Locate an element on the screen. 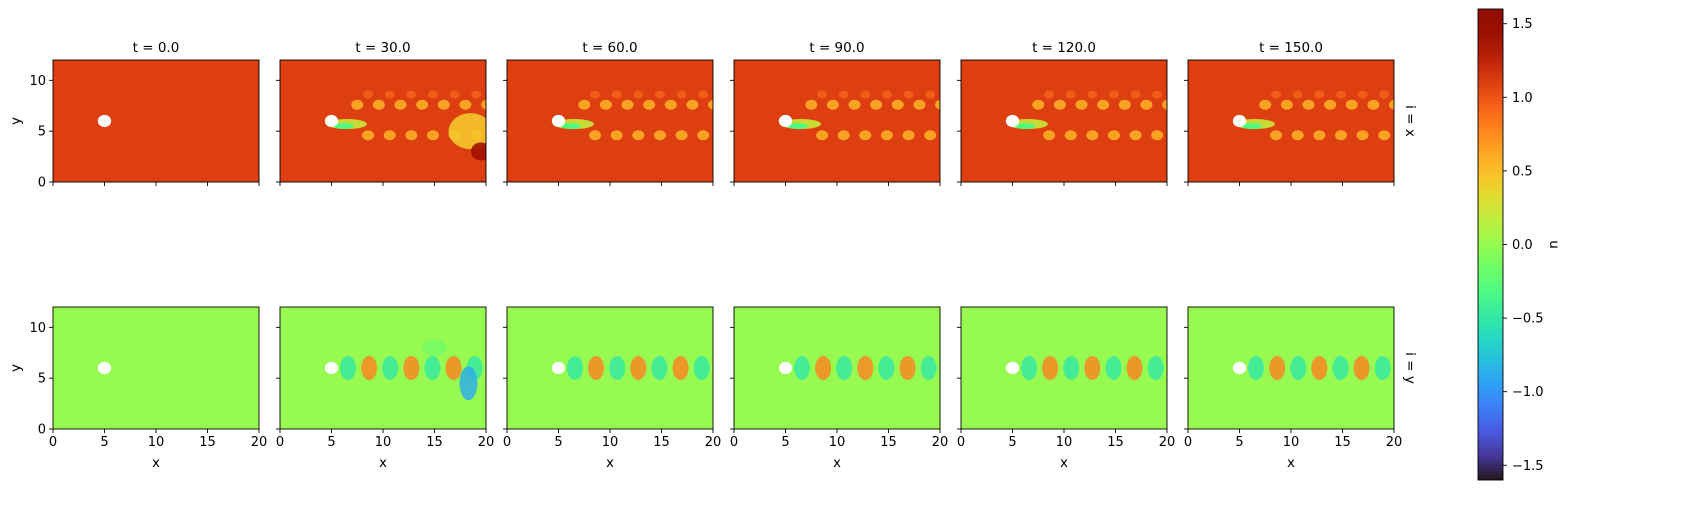 The height and width of the screenshot is (527, 1689). column-title: t = 60.0 is located at coordinates (609, 48).